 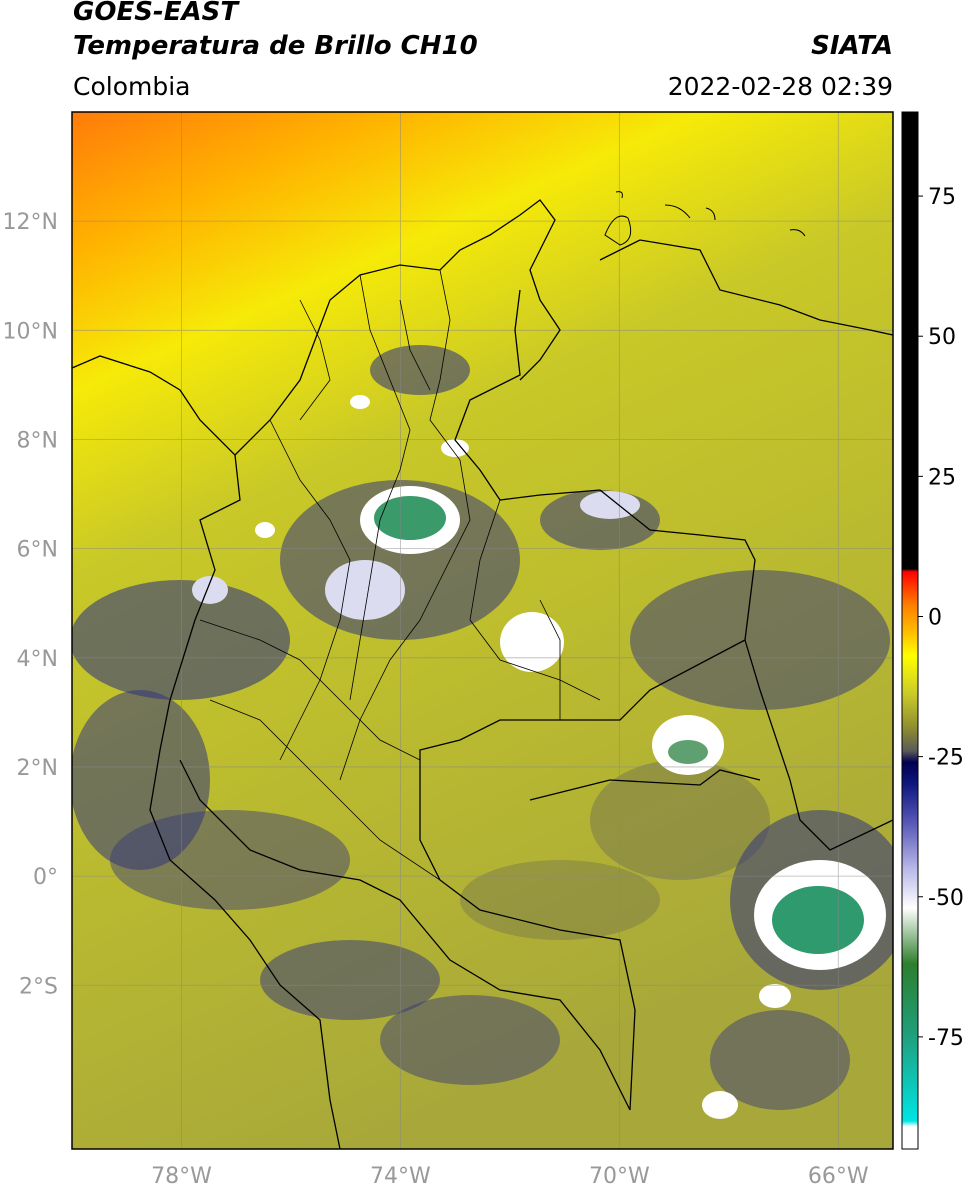 I want to click on lat-tick-label: 0°, so click(x=45, y=877).